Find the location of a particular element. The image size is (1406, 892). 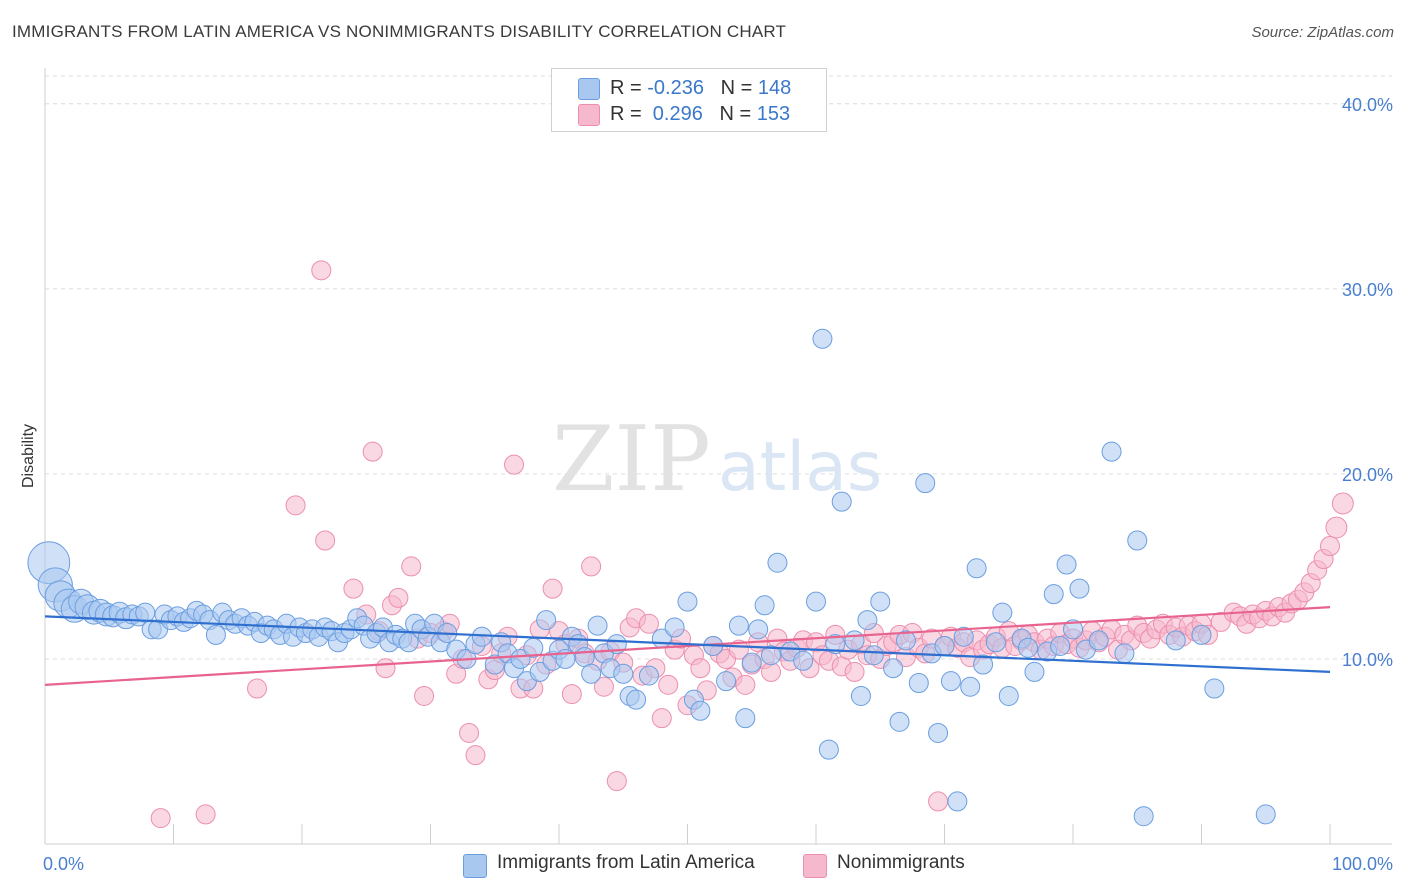

pink-swatch is located at coordinates (815, 866).